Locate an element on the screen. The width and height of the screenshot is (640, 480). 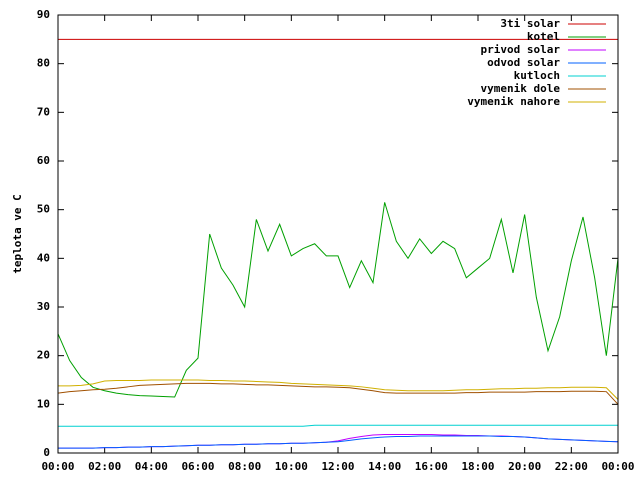
x-tick-label: 20:00 is located at coordinates (524, 466).